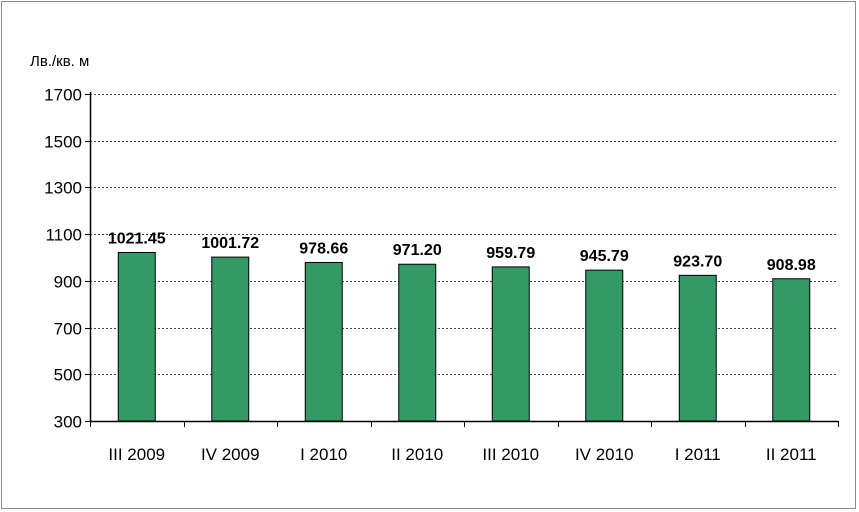 Image resolution: width=859 pixels, height=512 pixels. What do you see at coordinates (68, 282) in the screenshot?
I see `y-tick-label: 900` at bounding box center [68, 282].